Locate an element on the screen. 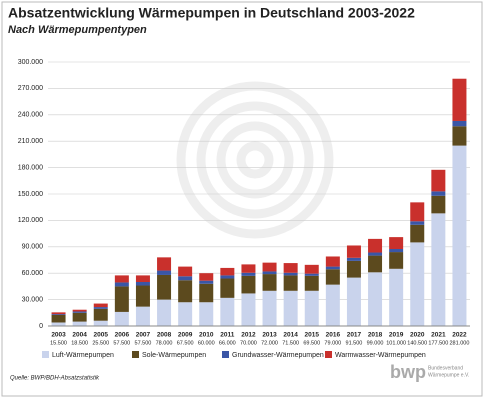 The image size is (486, 405). total-label: 69.500 is located at coordinates (311, 343).